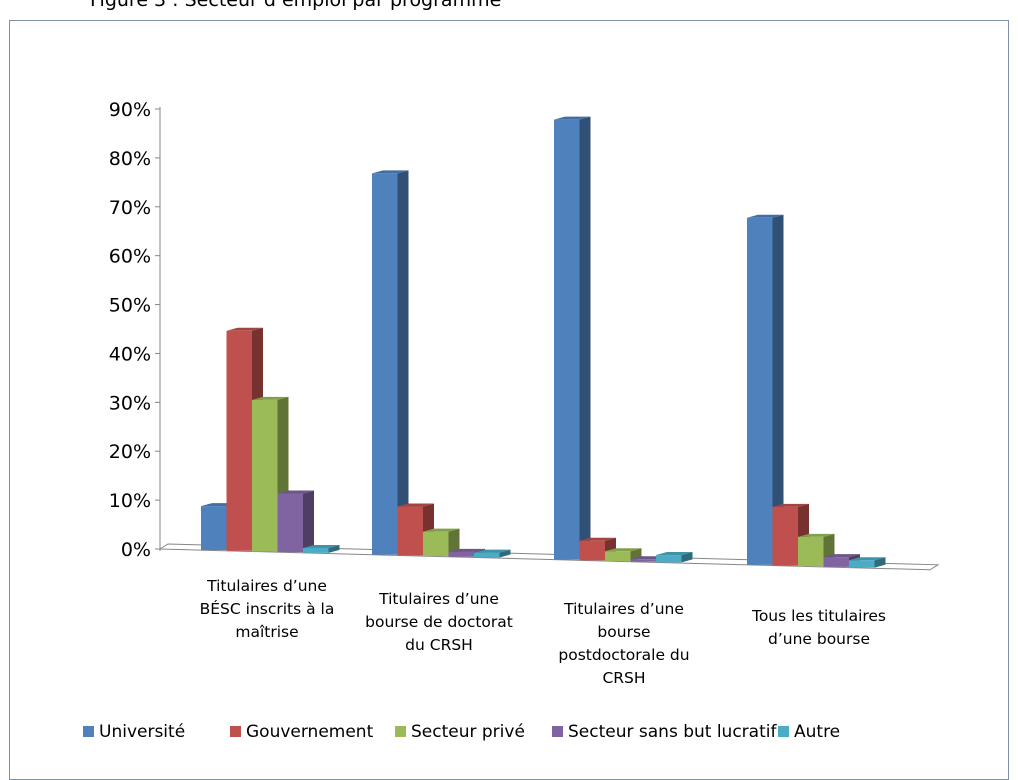 The width and height of the screenshot is (1018, 780). I want to click on legend-item: Secteur sans but lucratif, so click(664, 732).